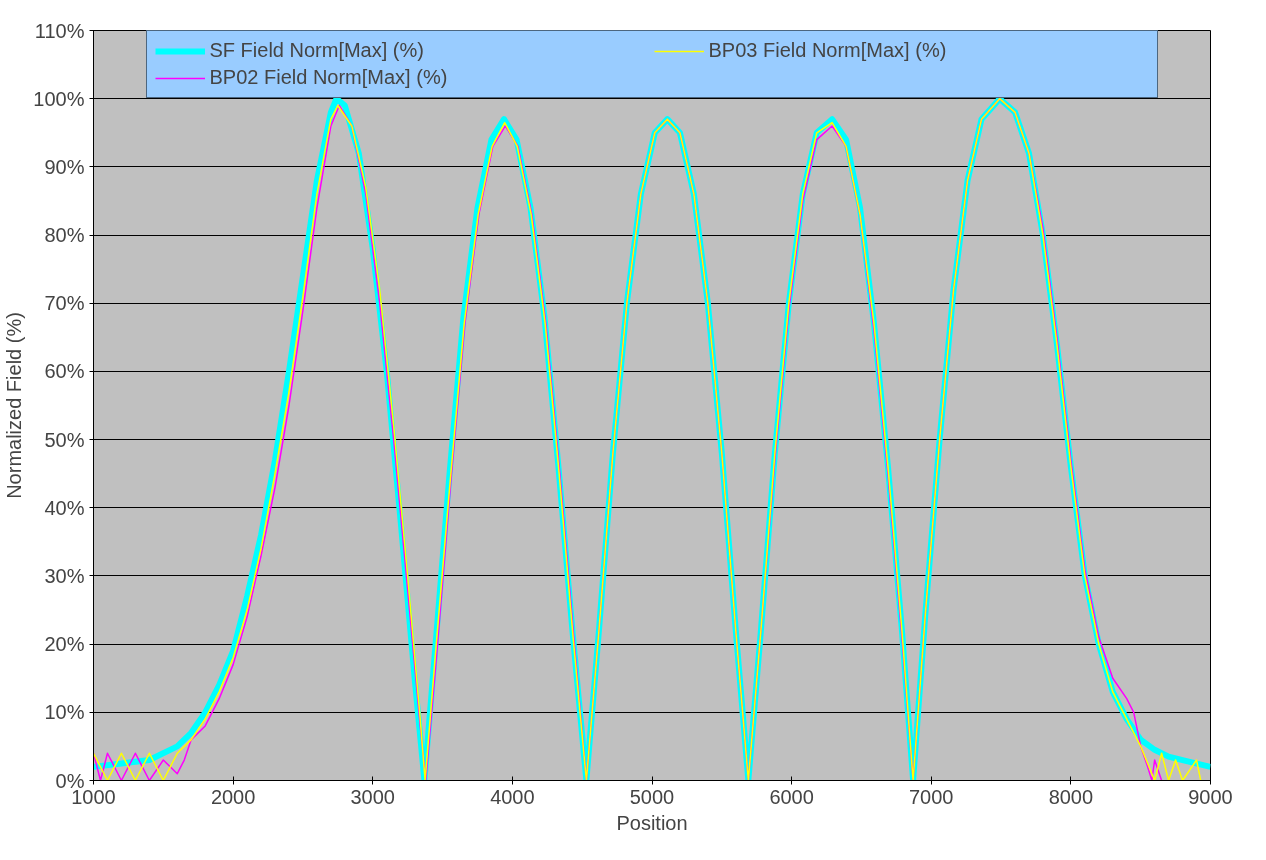 The width and height of the screenshot is (1266, 860). What do you see at coordinates (317, 50) in the screenshot?
I see `legend-label: SF Field Norm[Max] (%)` at bounding box center [317, 50].